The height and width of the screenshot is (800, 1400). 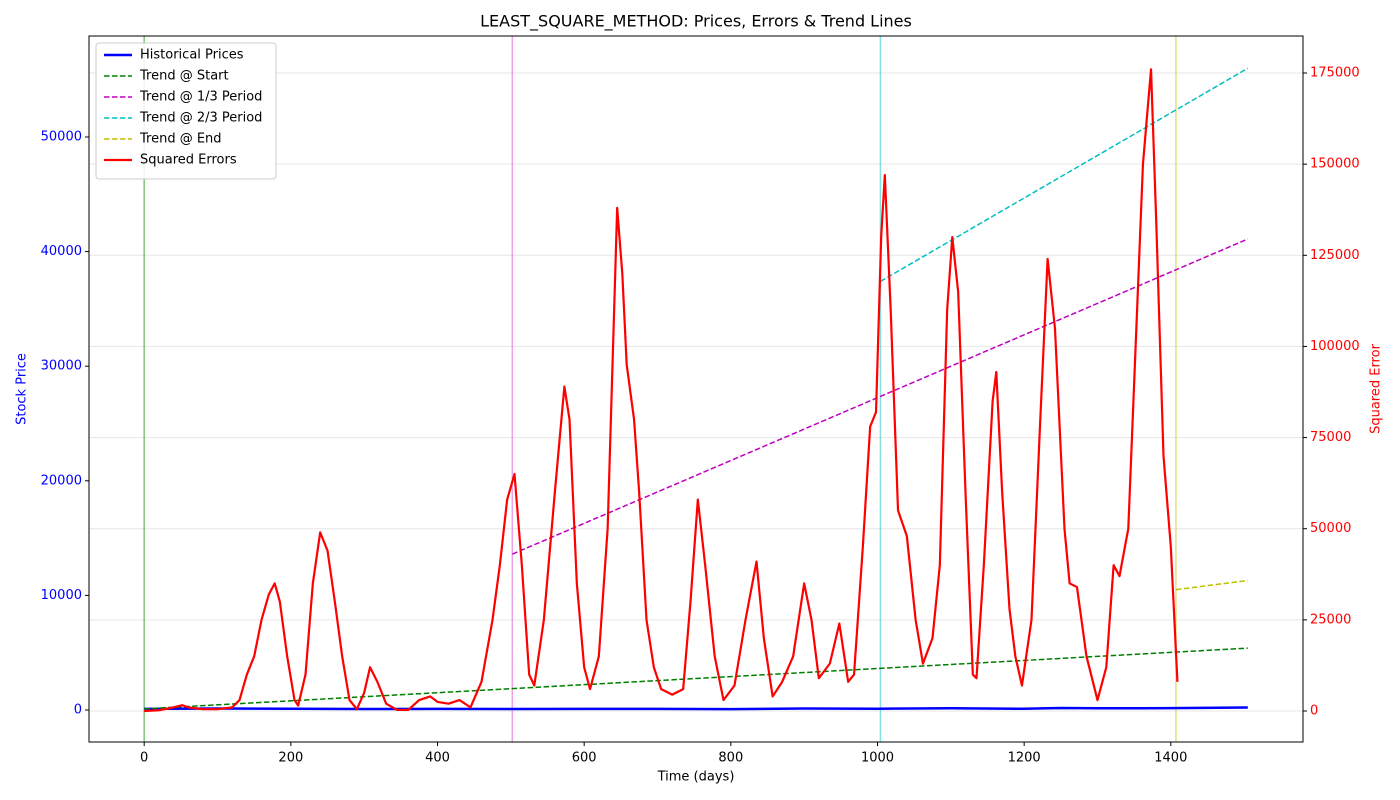 I want to click on x-tick-label: 1200, so click(x=1024, y=758).